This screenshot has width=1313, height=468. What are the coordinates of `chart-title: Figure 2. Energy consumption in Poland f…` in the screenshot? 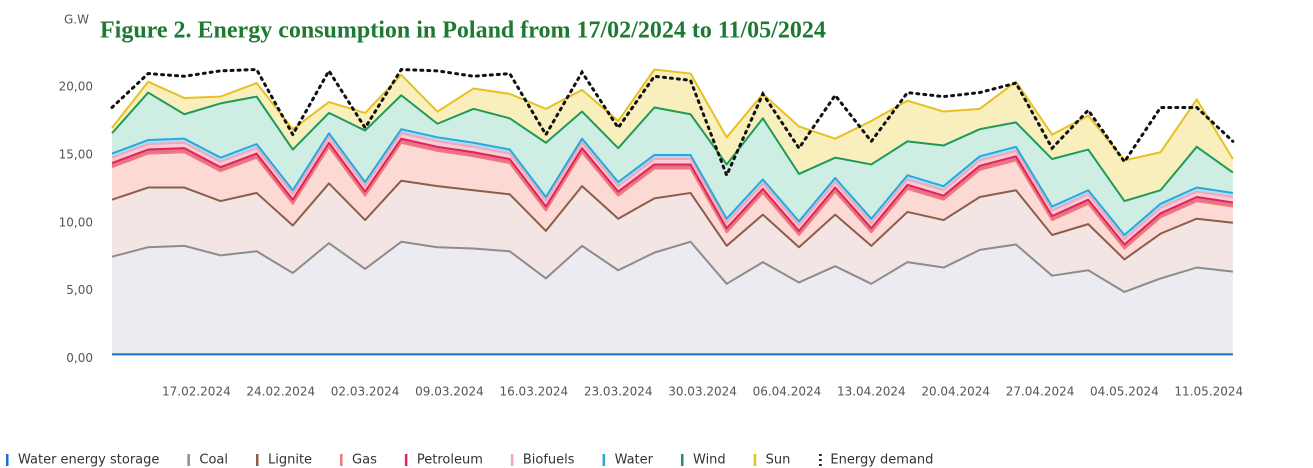 It's located at (463, 31).